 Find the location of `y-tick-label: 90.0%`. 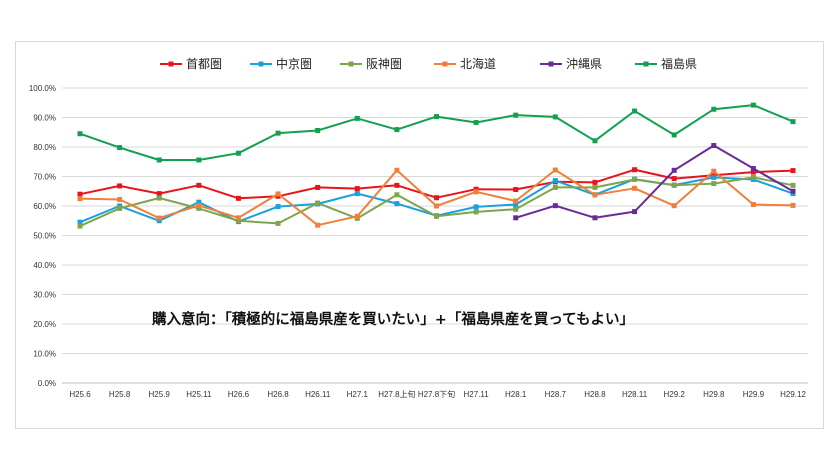

y-tick-label: 90.0% is located at coordinates (44, 118).